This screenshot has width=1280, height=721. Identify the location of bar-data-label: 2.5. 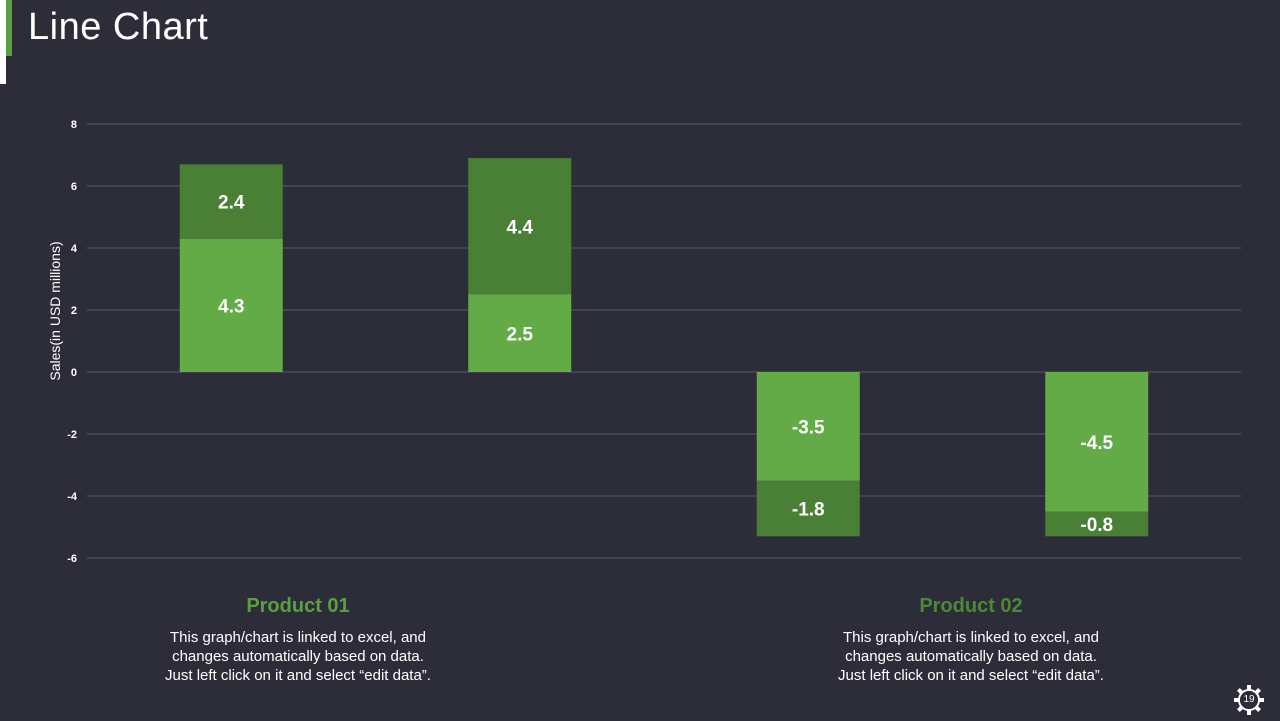
(520, 334).